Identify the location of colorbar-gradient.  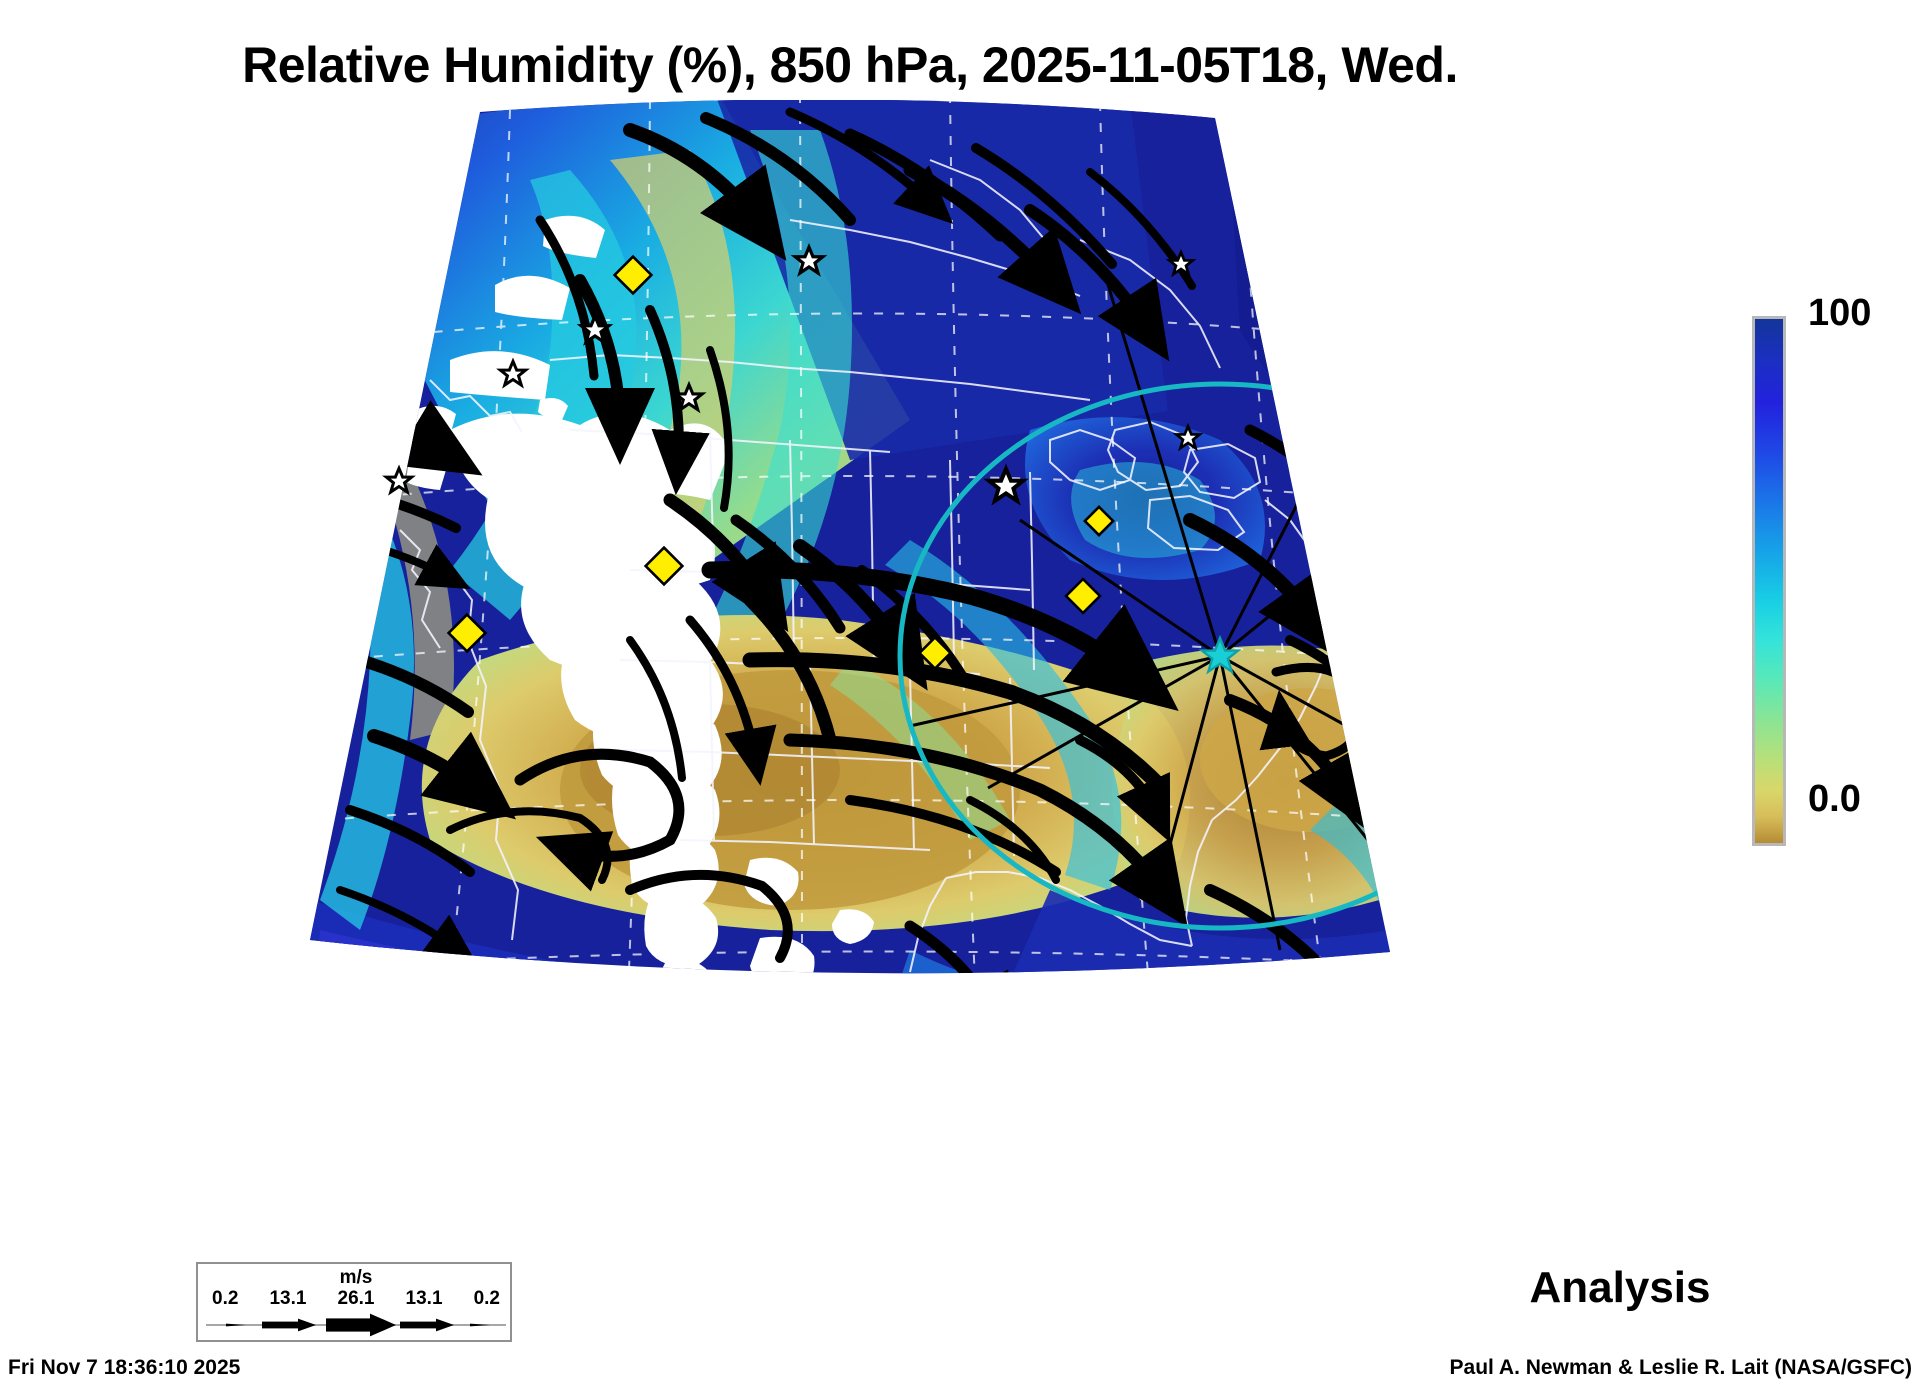
(1769, 581).